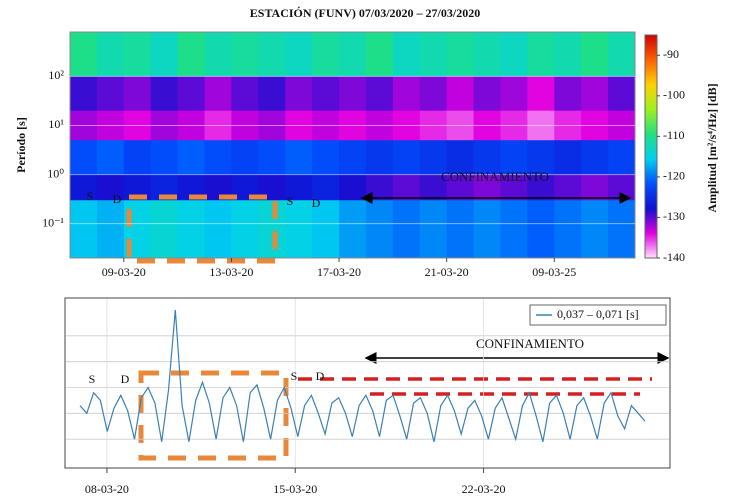 Image resolution: width=730 pixels, height=498 pixels. Describe the element at coordinates (671, 54) in the screenshot. I see `colorbar-tick-label: -90` at that location.